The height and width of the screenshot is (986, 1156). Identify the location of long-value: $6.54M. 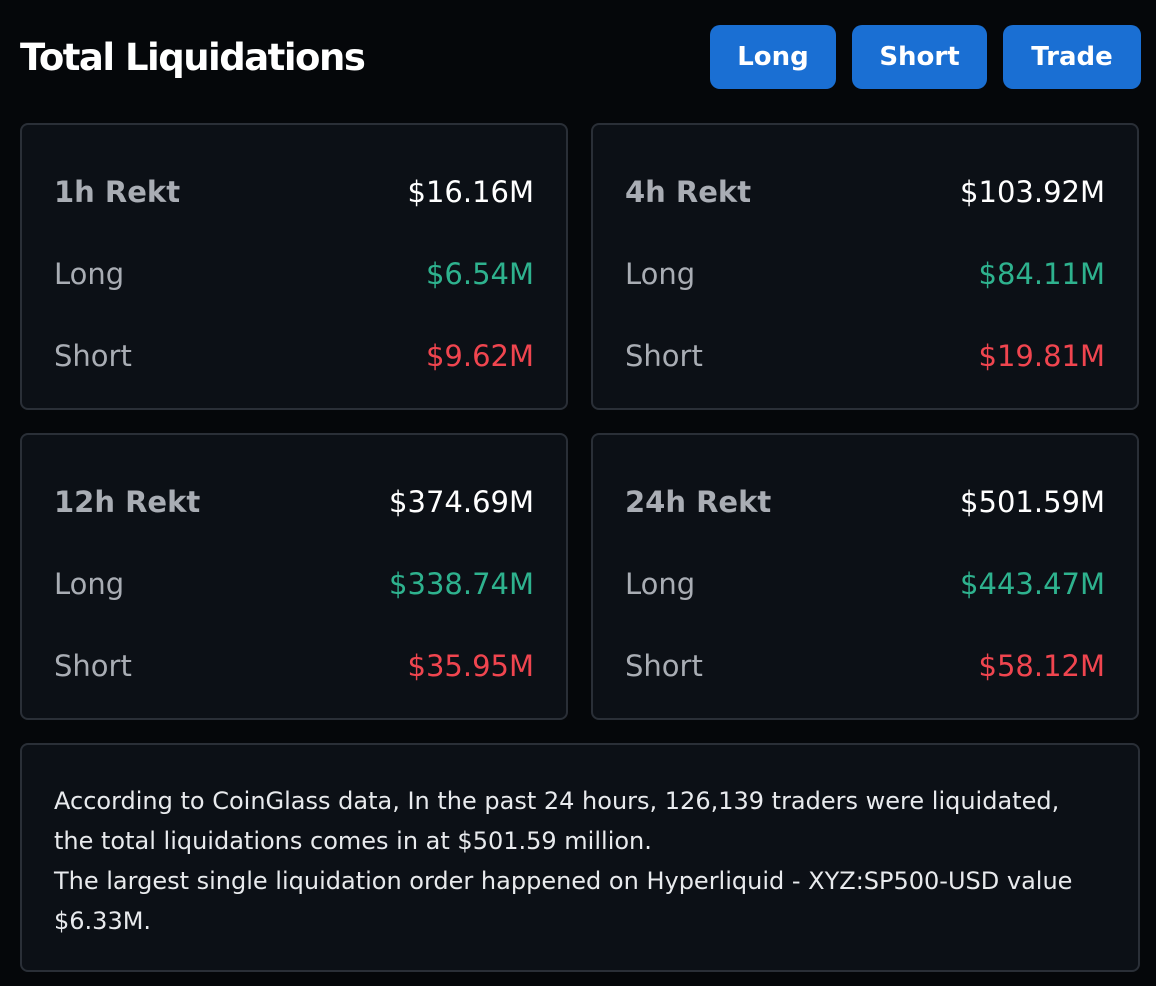
(479, 274).